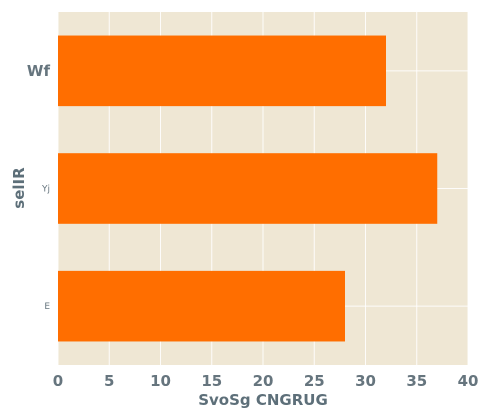  I want to click on x-tick-label: 20, so click(263, 381).